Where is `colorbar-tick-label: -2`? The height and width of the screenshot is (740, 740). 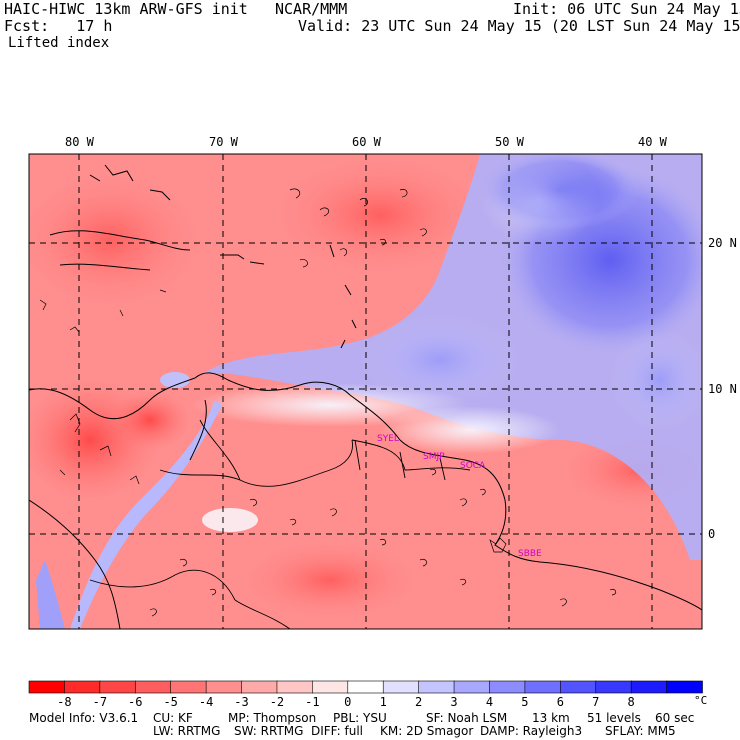 colorbar-tick-label: -2 is located at coordinates (277, 702).